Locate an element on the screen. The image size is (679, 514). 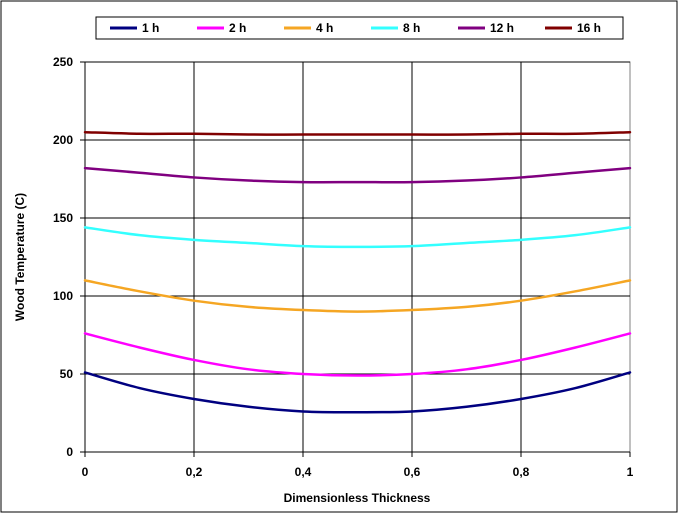
series-line-8h is located at coordinates (357, 237).